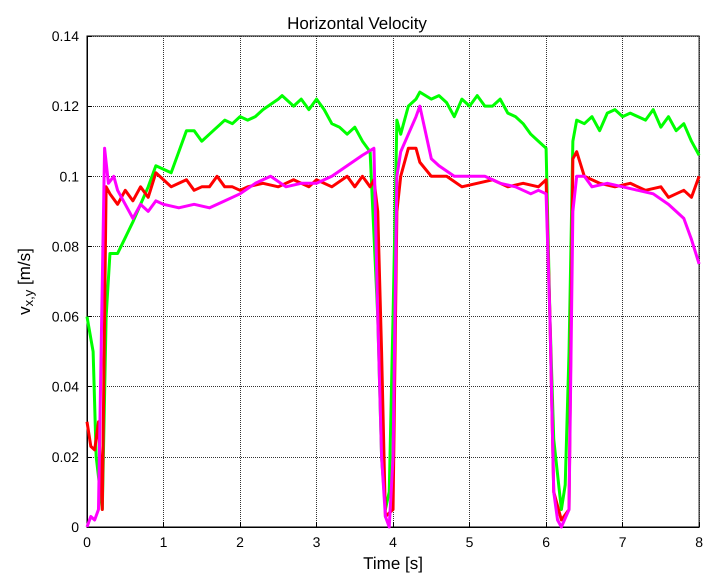  I want to click on x-tick-label: 2, so click(240, 542).